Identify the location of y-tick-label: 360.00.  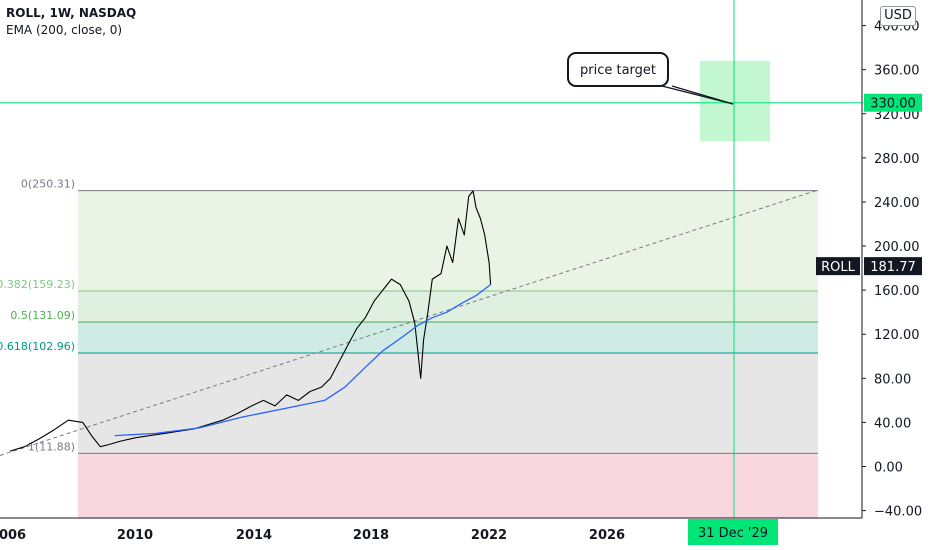
(897, 71).